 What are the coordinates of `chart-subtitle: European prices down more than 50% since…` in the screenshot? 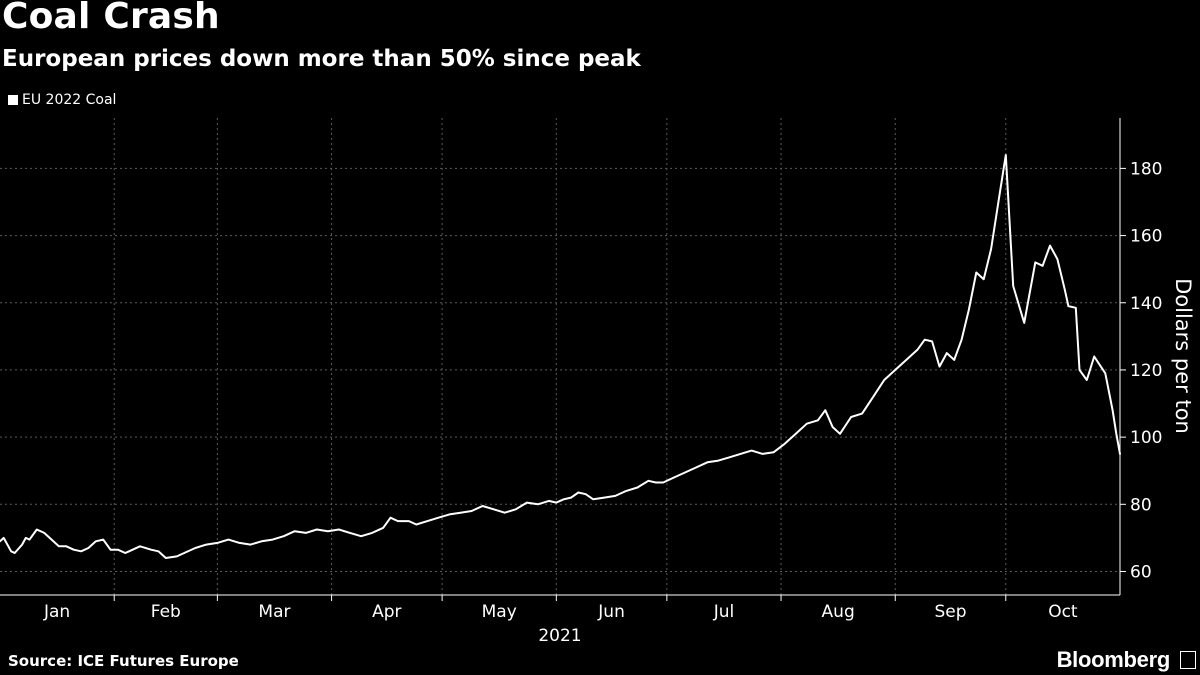 It's located at (321, 59).